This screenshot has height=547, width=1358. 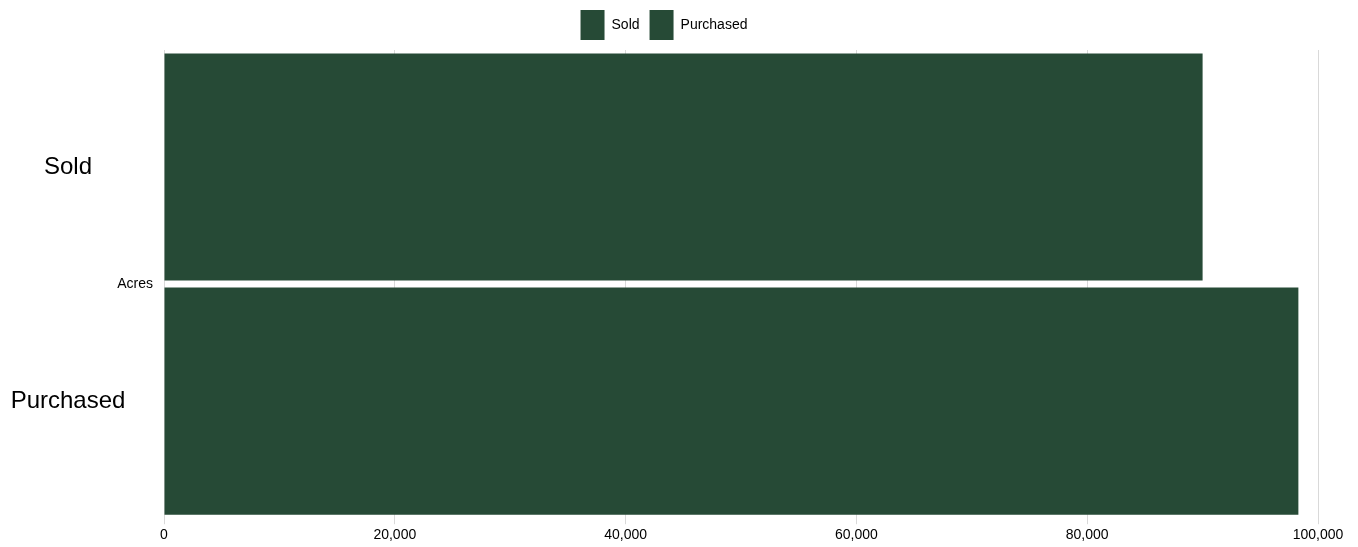 What do you see at coordinates (164, 534) in the screenshot?
I see `x-tick-label: 0` at bounding box center [164, 534].